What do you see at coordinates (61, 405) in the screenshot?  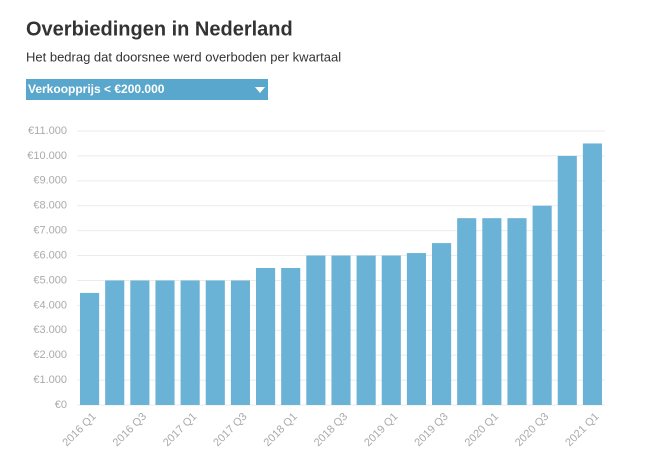 I see `y-tick-label: €0` at bounding box center [61, 405].